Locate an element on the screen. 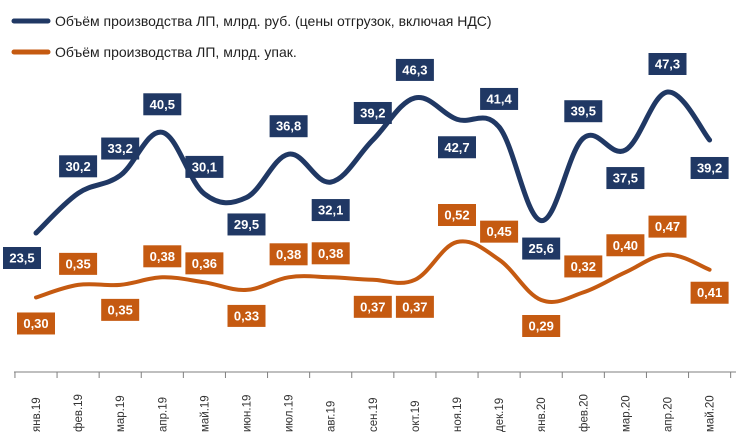 The width and height of the screenshot is (745, 444). svg-text: 42,7 is located at coordinates (456, 147).